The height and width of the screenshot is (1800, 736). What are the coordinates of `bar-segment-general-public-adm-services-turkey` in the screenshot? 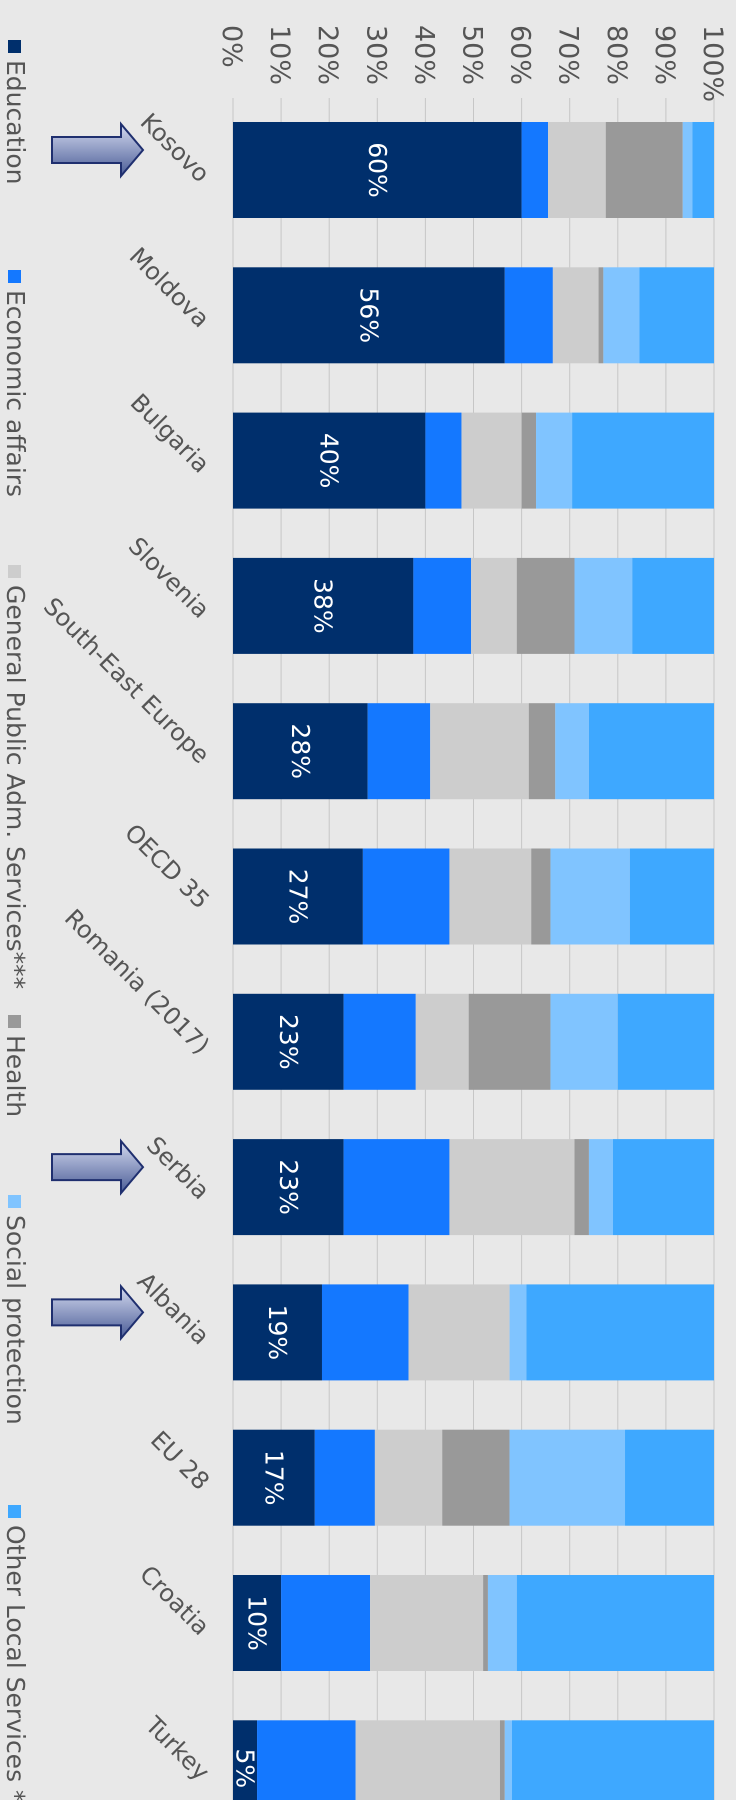 It's located at (427, 1760).